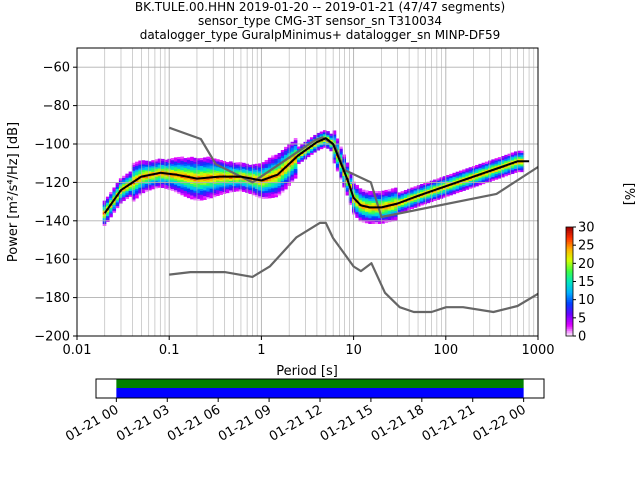 Image resolution: width=640 pixels, height=480 pixels. I want to click on y-tick-label: −140, so click(52, 221).